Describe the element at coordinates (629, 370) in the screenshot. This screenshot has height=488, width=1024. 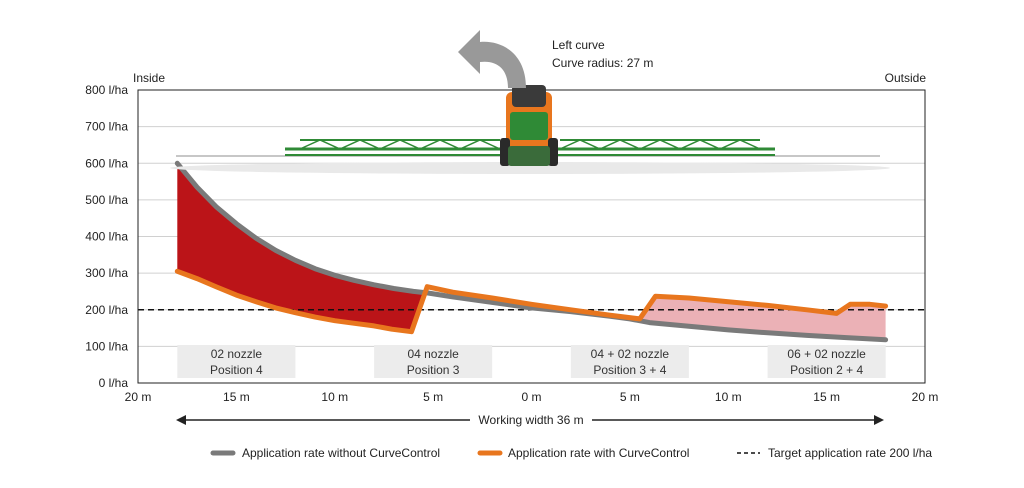
I see `nozzle-zone-position: Position 3 + 4` at that location.